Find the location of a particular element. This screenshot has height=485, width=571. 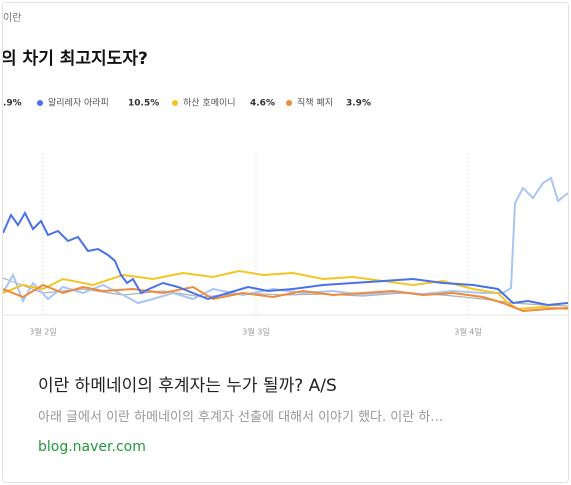

card-url: blog.naver.com is located at coordinates (92, 447).